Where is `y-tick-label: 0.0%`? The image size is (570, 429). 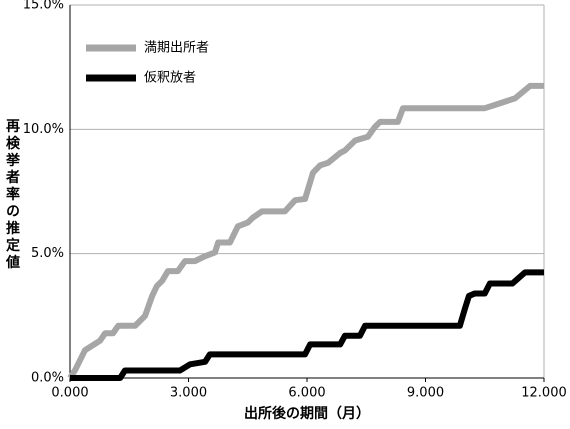
y-tick-label: 0.0% is located at coordinates (47, 378).